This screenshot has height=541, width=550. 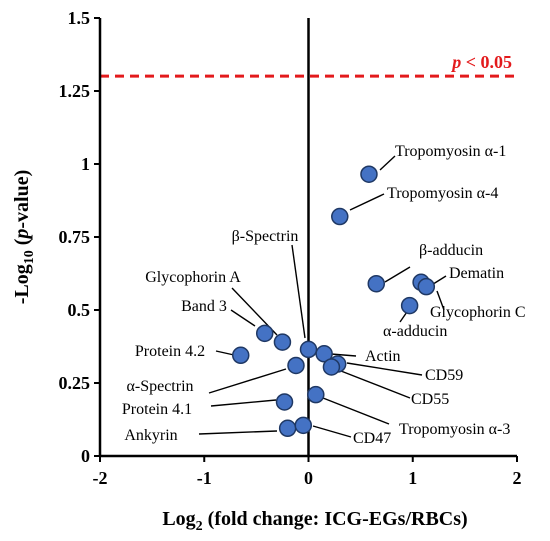 What do you see at coordinates (75, 237) in the screenshot?
I see `y-tick-label: 0.75` at bounding box center [75, 237].